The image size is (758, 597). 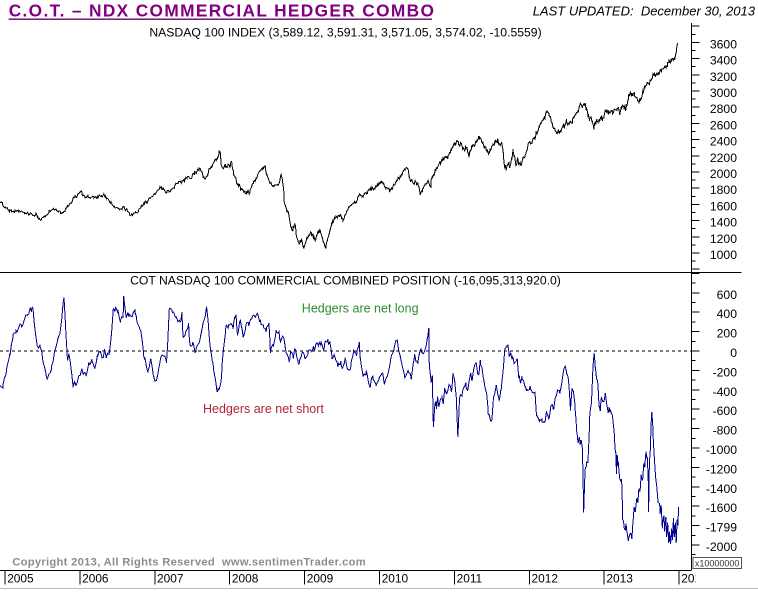 I want to click on svg-text: 2008, so click(x=245, y=579).